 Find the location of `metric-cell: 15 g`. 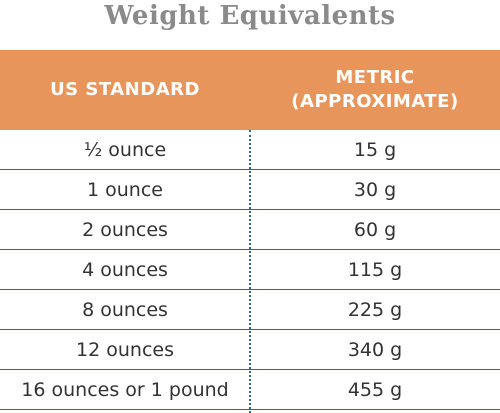

metric-cell: 15 g is located at coordinates (375, 150).